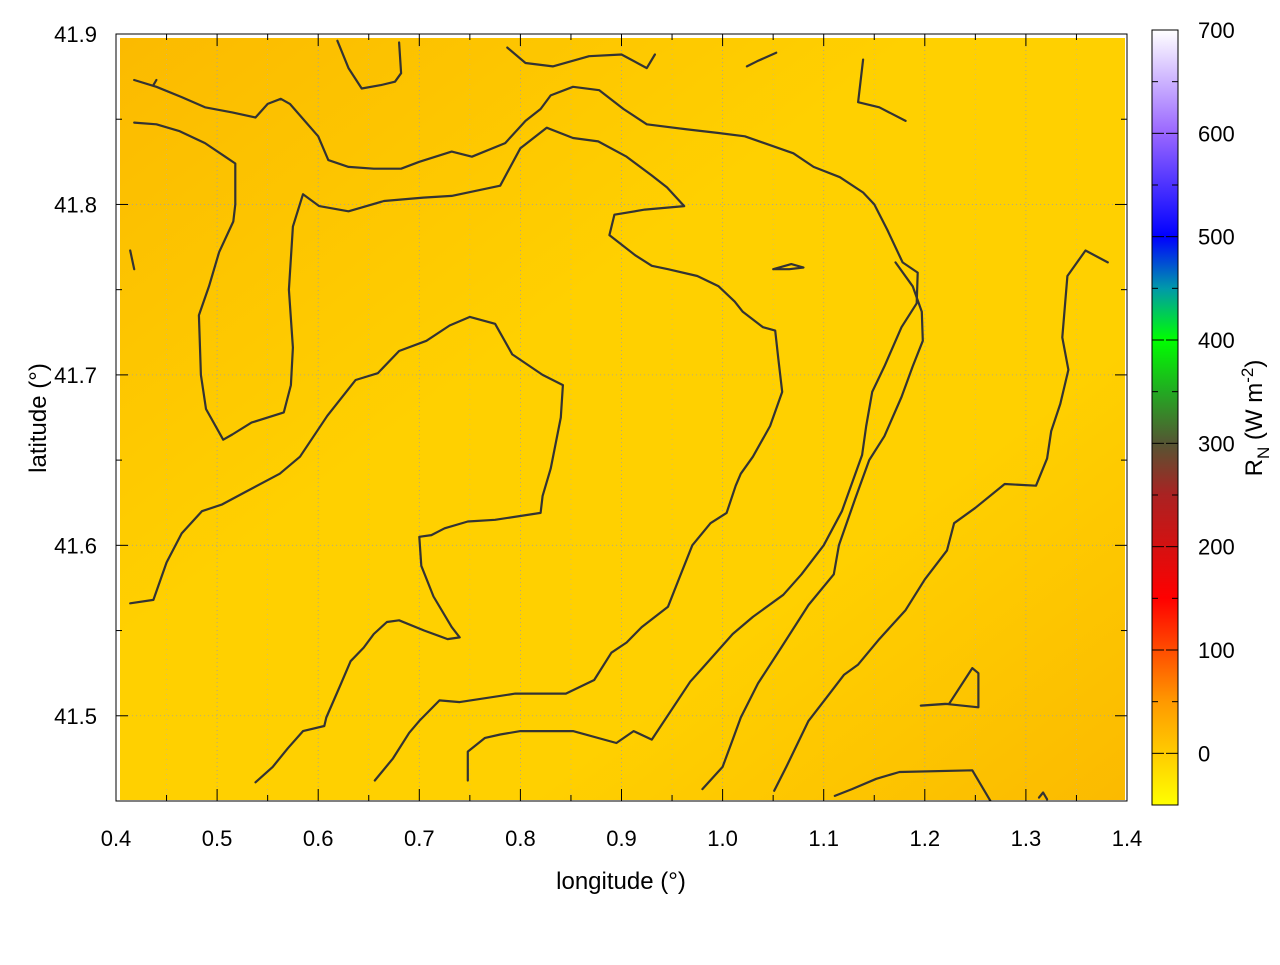 The height and width of the screenshot is (965, 1280). I want to click on colorbar-tick-label: 400, so click(1216, 340).